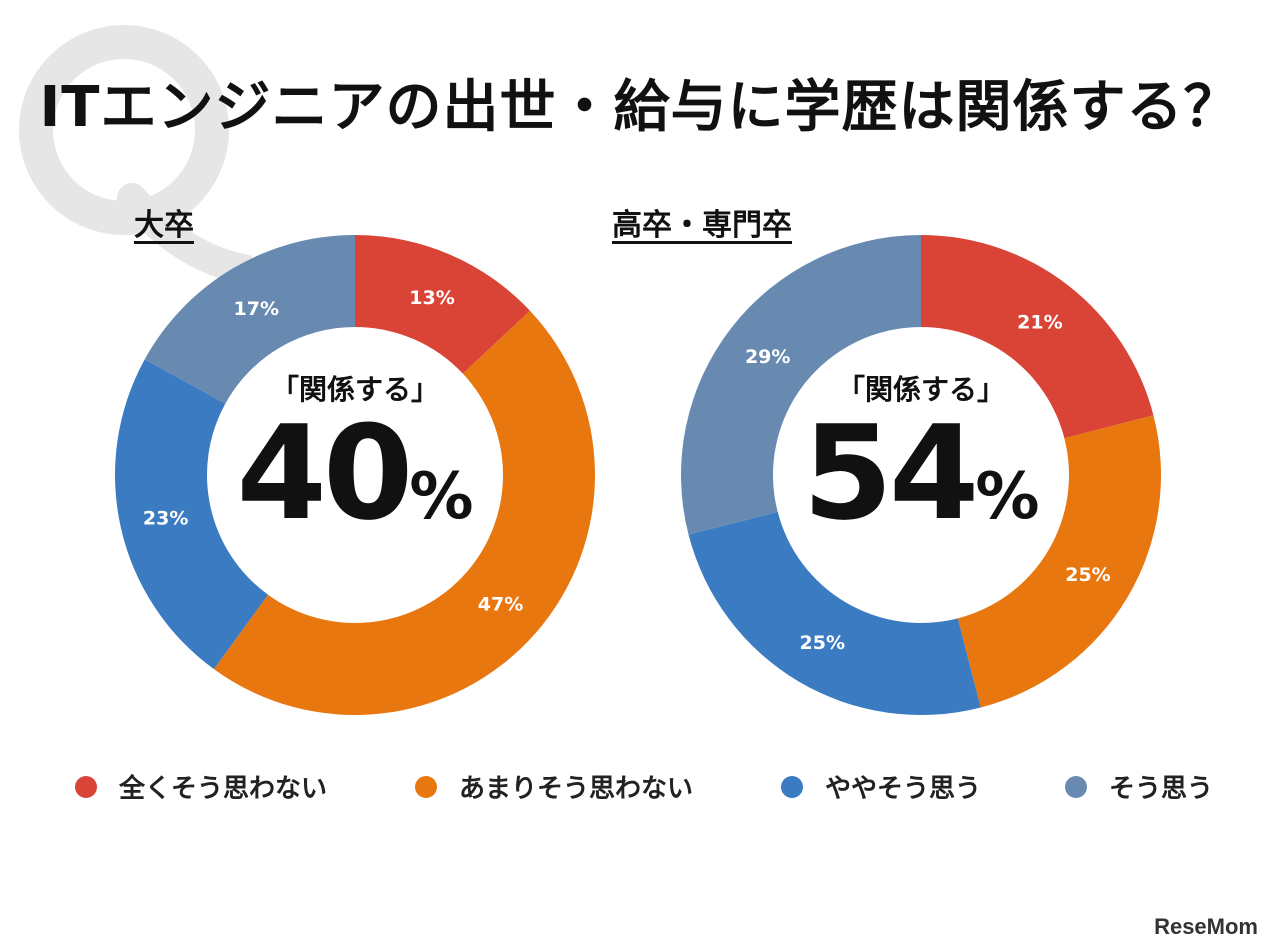 This screenshot has height=950, width=1280. Describe the element at coordinates (500, 604) in the screenshot. I see `slice-data-label: 47%` at that location.